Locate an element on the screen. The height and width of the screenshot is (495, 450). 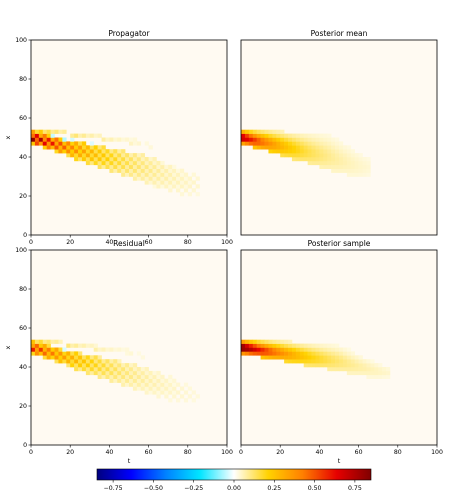
x-tick-label: 0 is located at coordinates (31, 242).